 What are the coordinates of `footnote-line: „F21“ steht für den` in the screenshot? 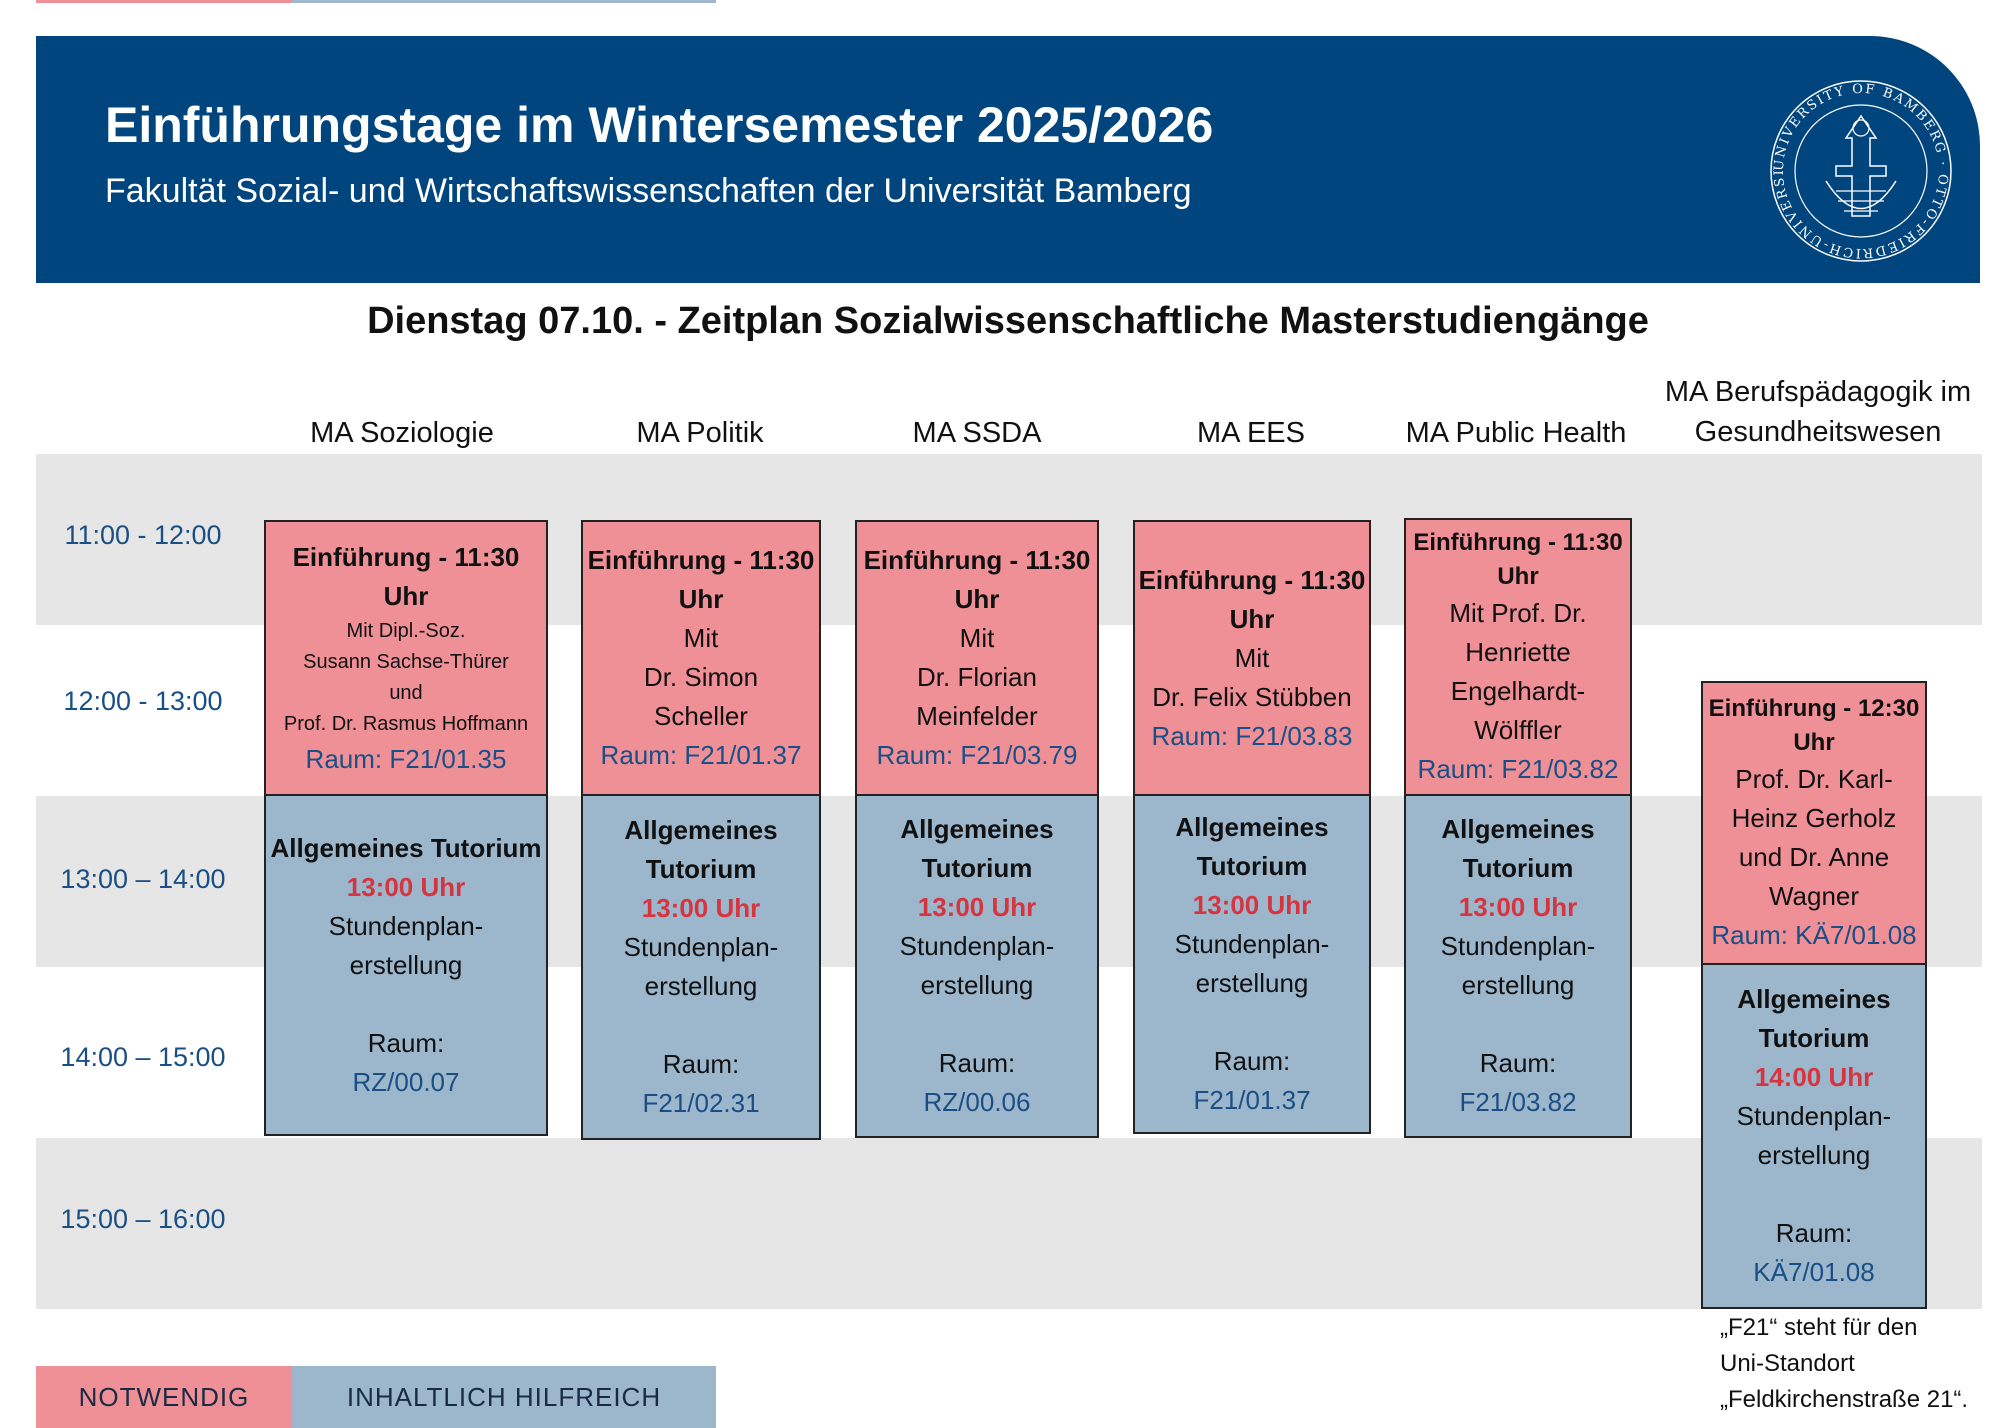 It's located at (1819, 1327).